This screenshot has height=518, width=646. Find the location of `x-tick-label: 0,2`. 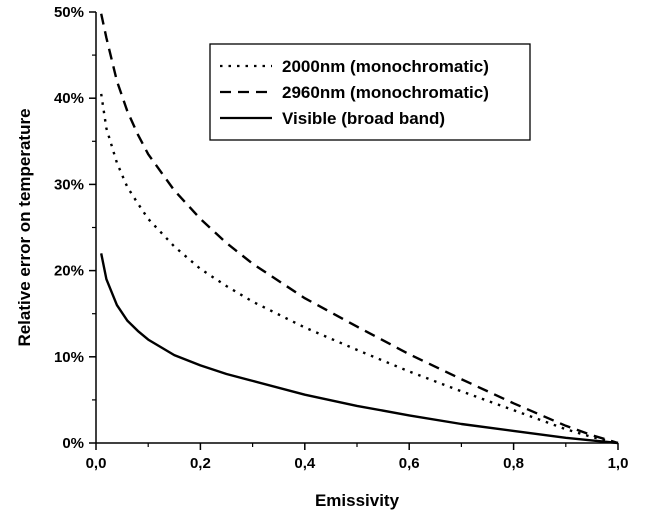

x-tick-label: 0,2 is located at coordinates (200, 463).